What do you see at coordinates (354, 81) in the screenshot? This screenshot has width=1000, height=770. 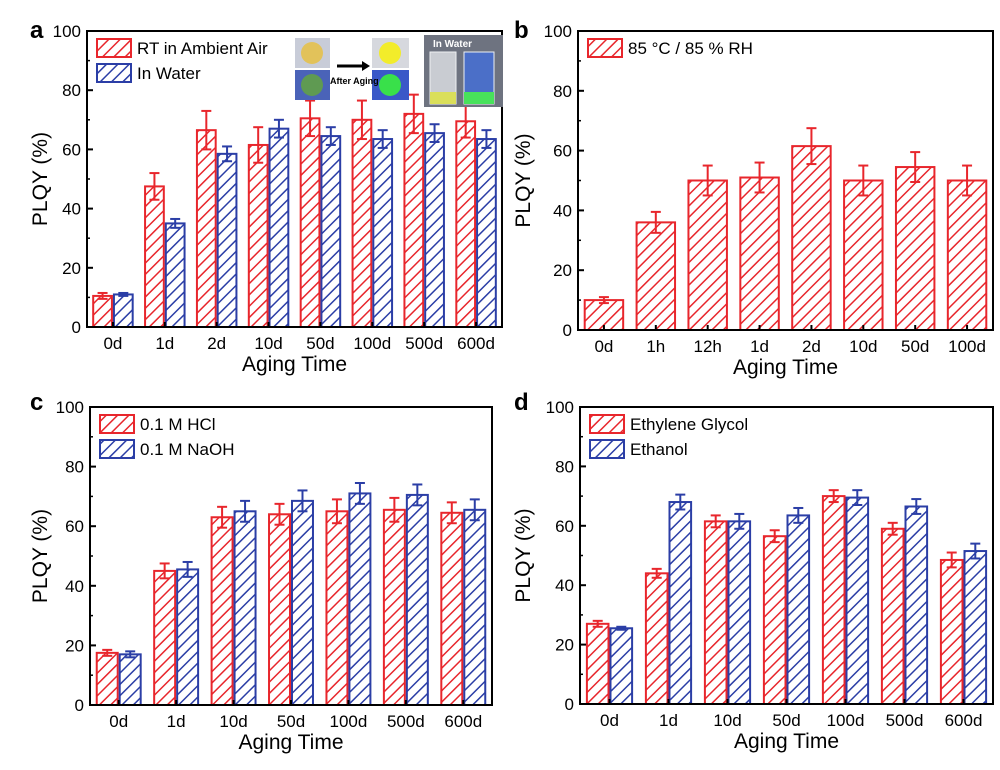 I see `inset-label-after-aging: After Aging` at bounding box center [354, 81].